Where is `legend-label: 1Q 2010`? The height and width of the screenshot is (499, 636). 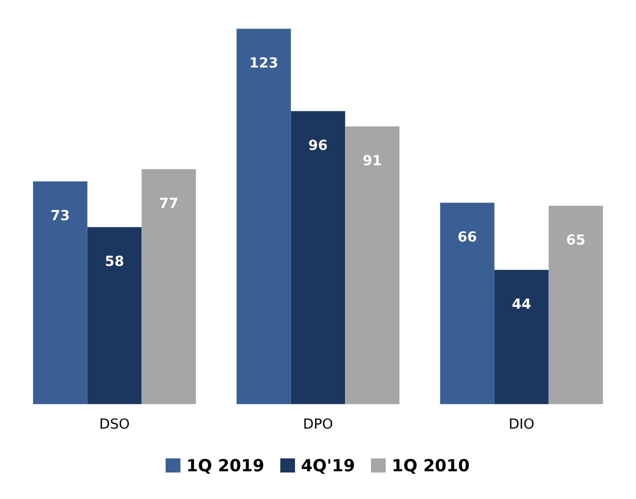
legend-label: 1Q 2010 is located at coordinates (431, 466).